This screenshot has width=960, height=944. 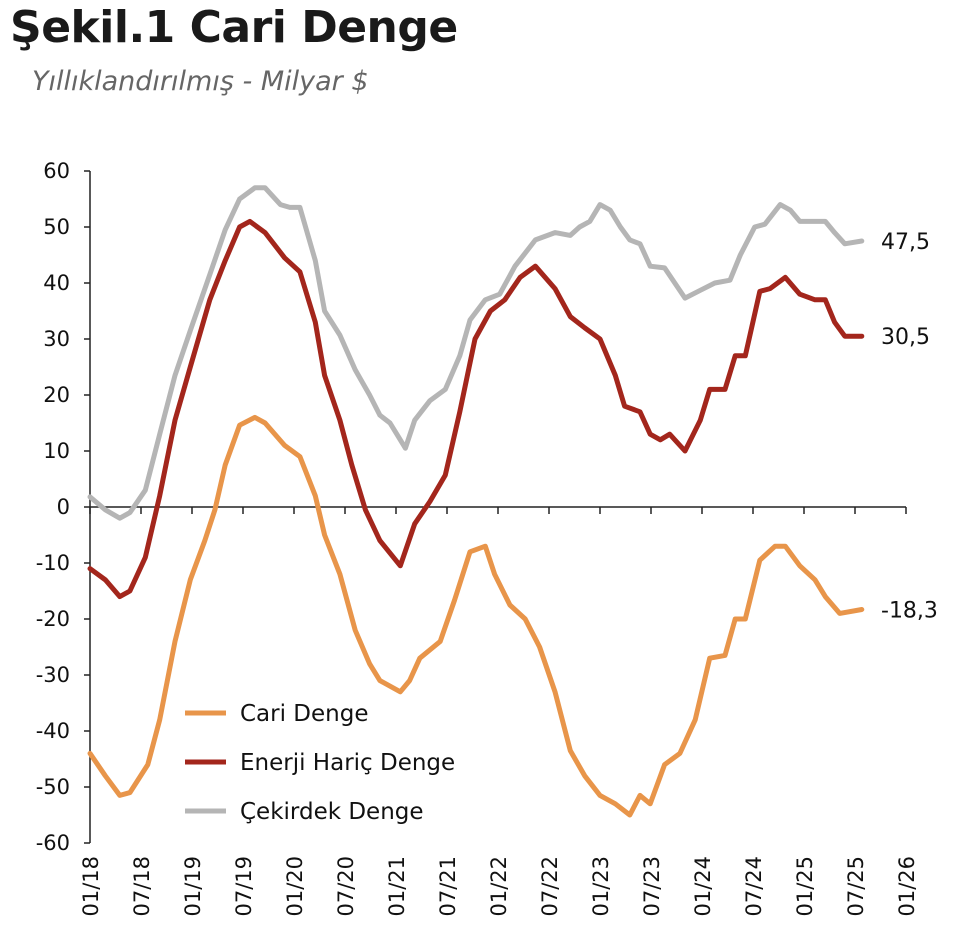 What do you see at coordinates (550, 886) in the screenshot?
I see `x-tick-label: 07/22` at bounding box center [550, 886].